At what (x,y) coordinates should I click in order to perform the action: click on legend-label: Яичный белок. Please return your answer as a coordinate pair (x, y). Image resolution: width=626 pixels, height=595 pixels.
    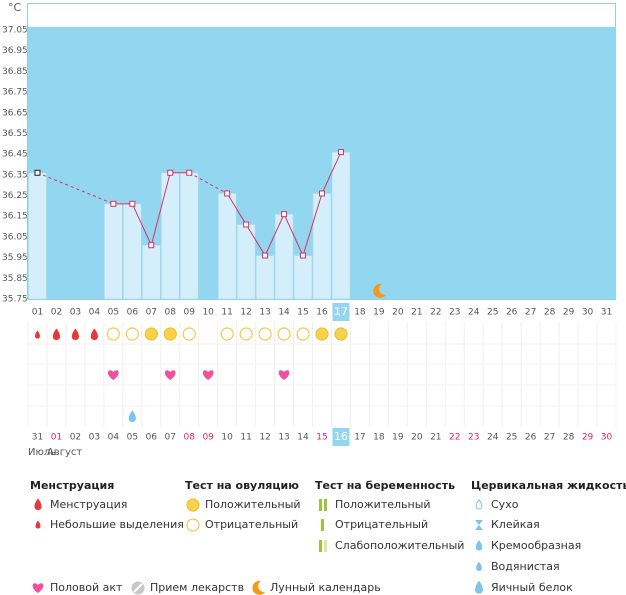
    Looking at the image, I should click on (532, 587).